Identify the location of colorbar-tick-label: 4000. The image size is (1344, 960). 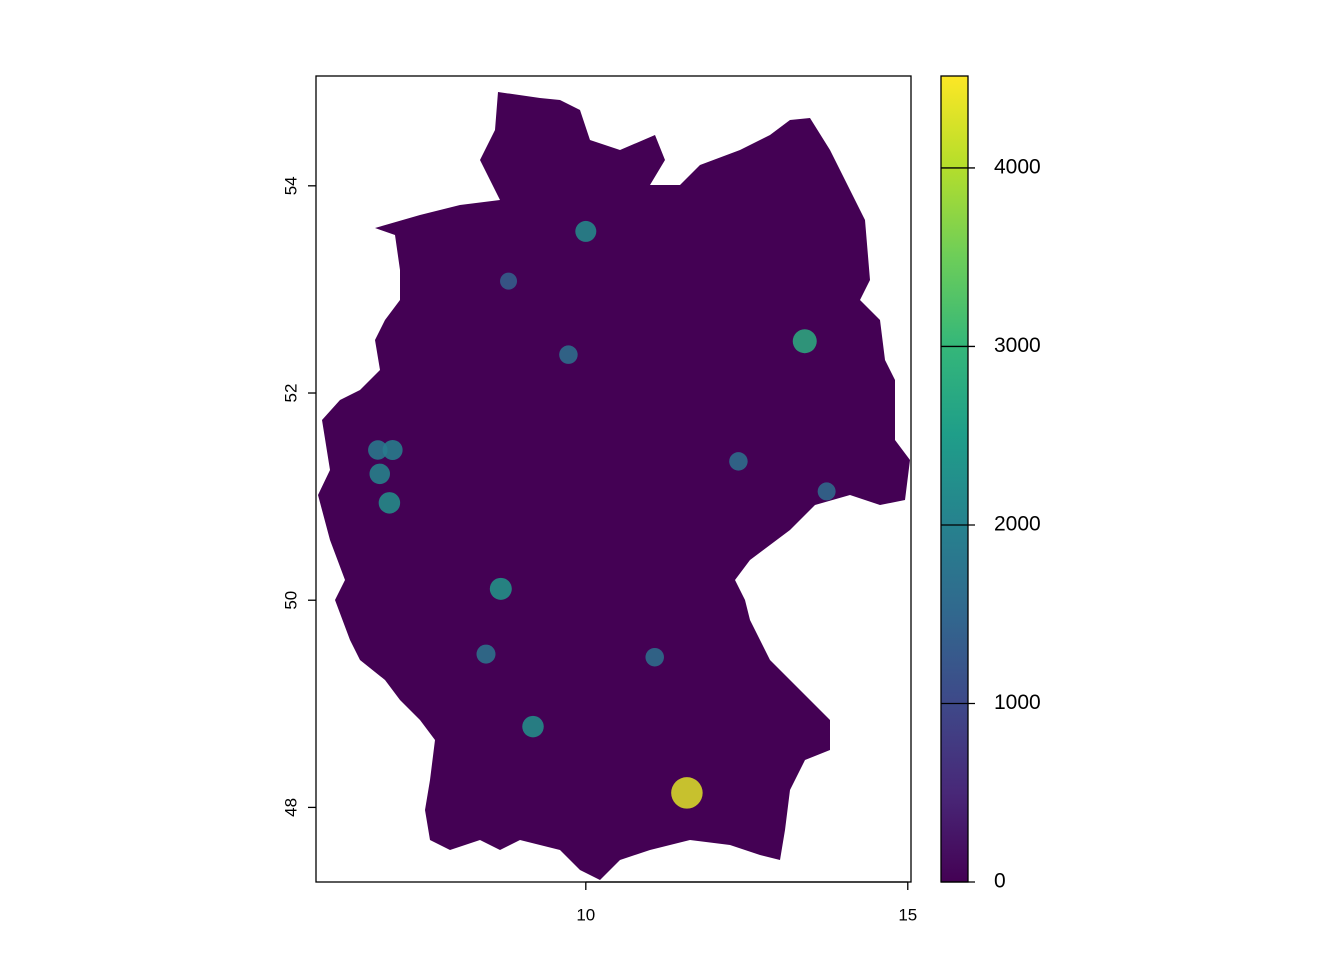
(1017, 166).